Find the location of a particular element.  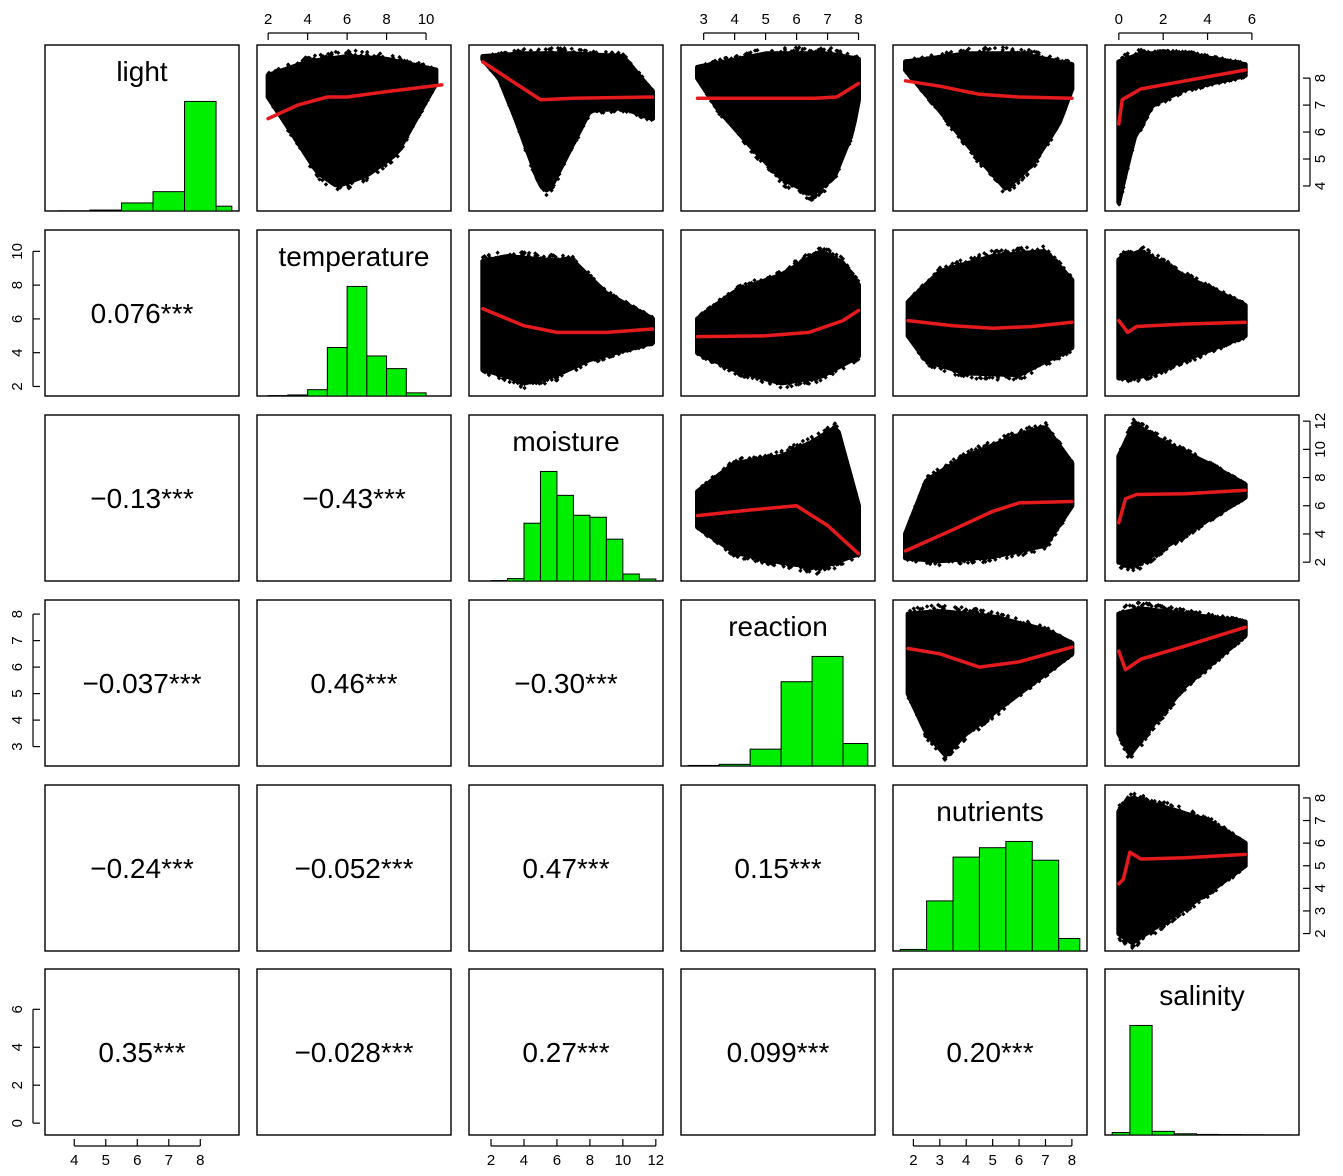

bottom-axis-tick-label-moisture: 10 is located at coordinates (623, 1160).